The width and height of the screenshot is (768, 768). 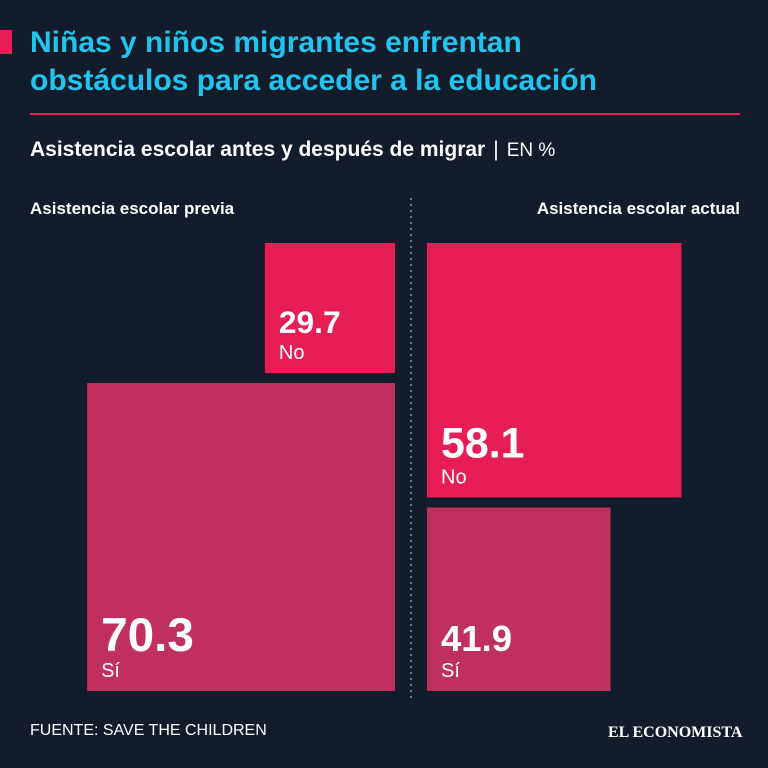 I want to click on value-label: 58.1, so click(x=482, y=443).